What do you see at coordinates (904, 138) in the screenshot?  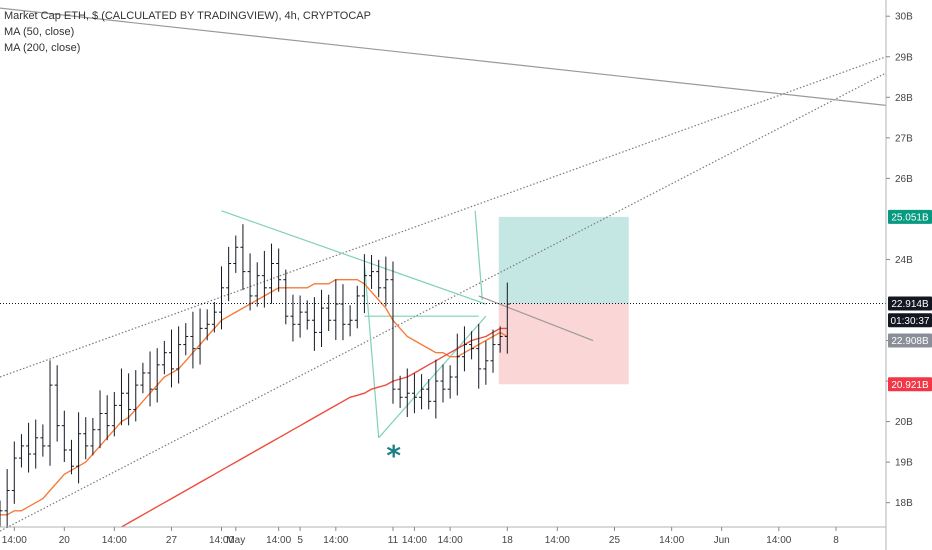 I see `y-tick-label: 27B` at bounding box center [904, 138].